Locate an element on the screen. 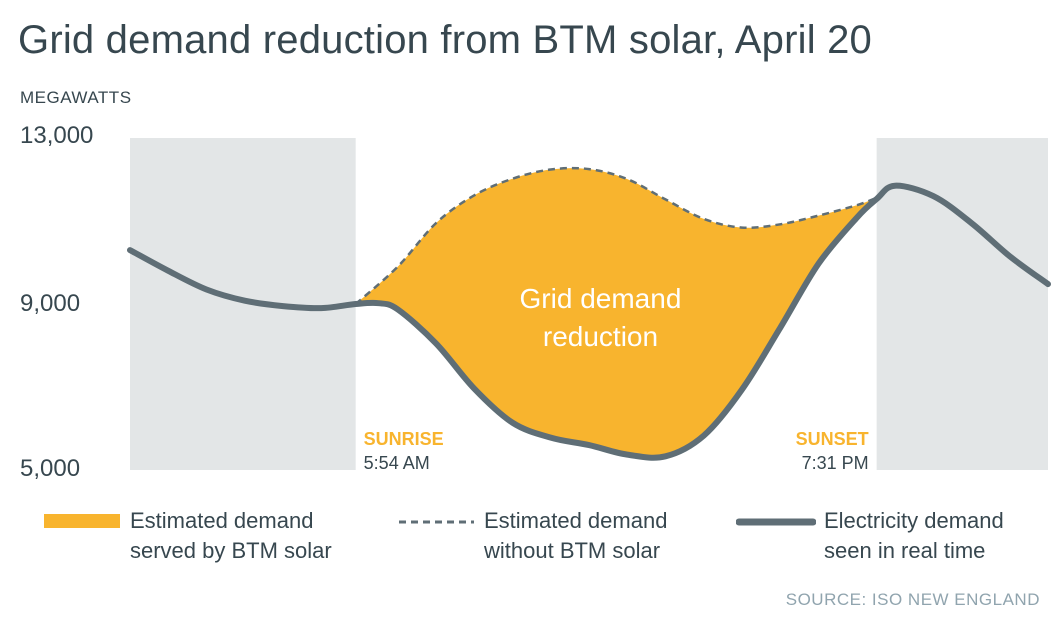 This screenshot has height=635, width=1060. sunrise-time: 5:54 AM is located at coordinates (397, 463).